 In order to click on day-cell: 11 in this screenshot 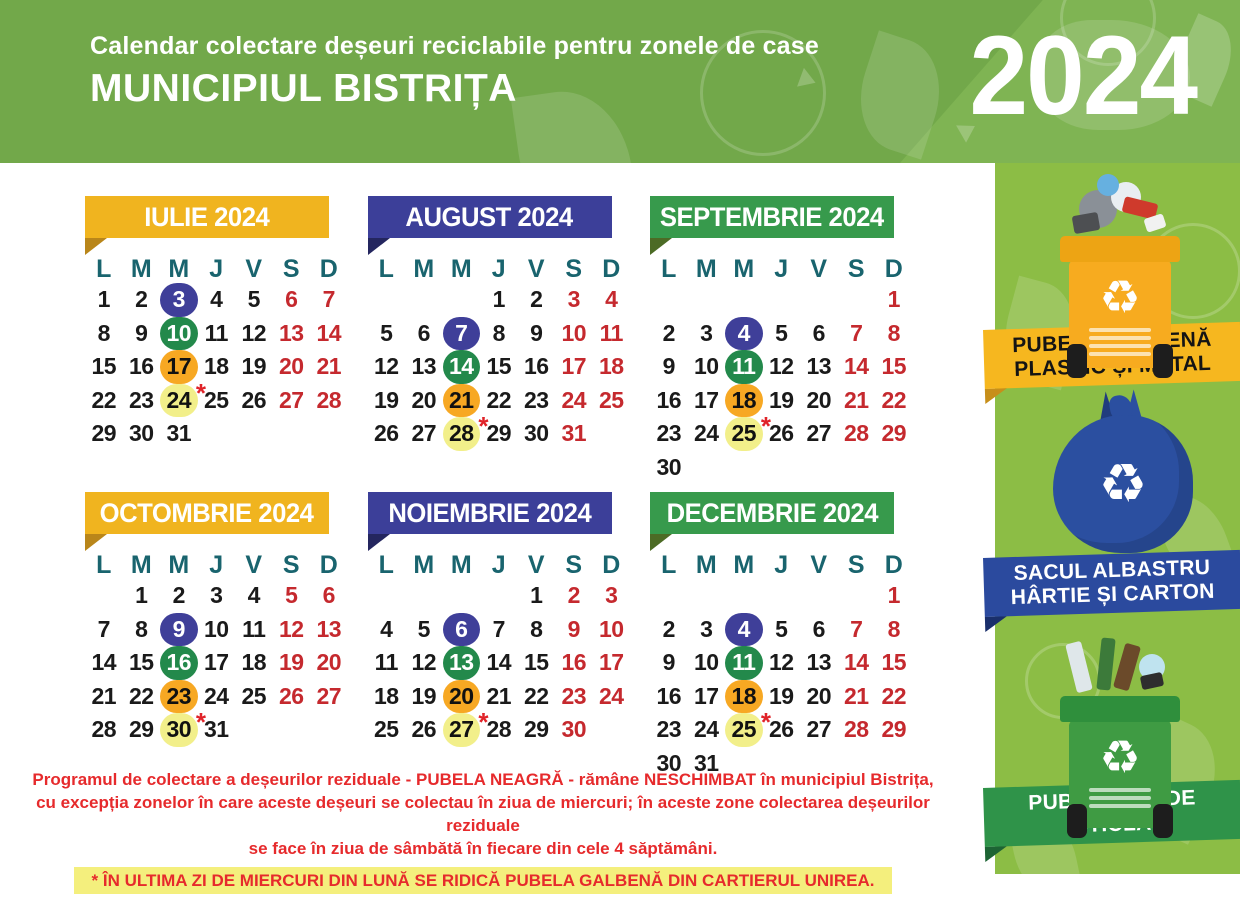, I will do `click(216, 332)`.